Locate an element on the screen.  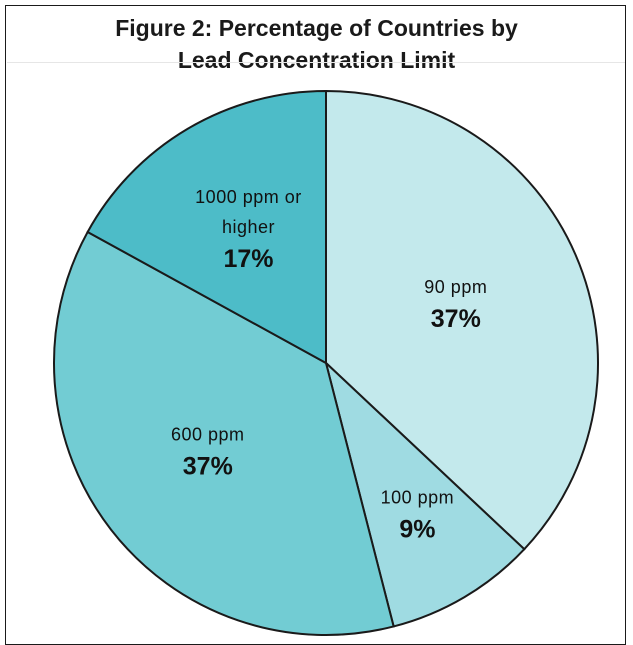
slice-1-label-line-1: 90 ppm is located at coordinates (455, 287).